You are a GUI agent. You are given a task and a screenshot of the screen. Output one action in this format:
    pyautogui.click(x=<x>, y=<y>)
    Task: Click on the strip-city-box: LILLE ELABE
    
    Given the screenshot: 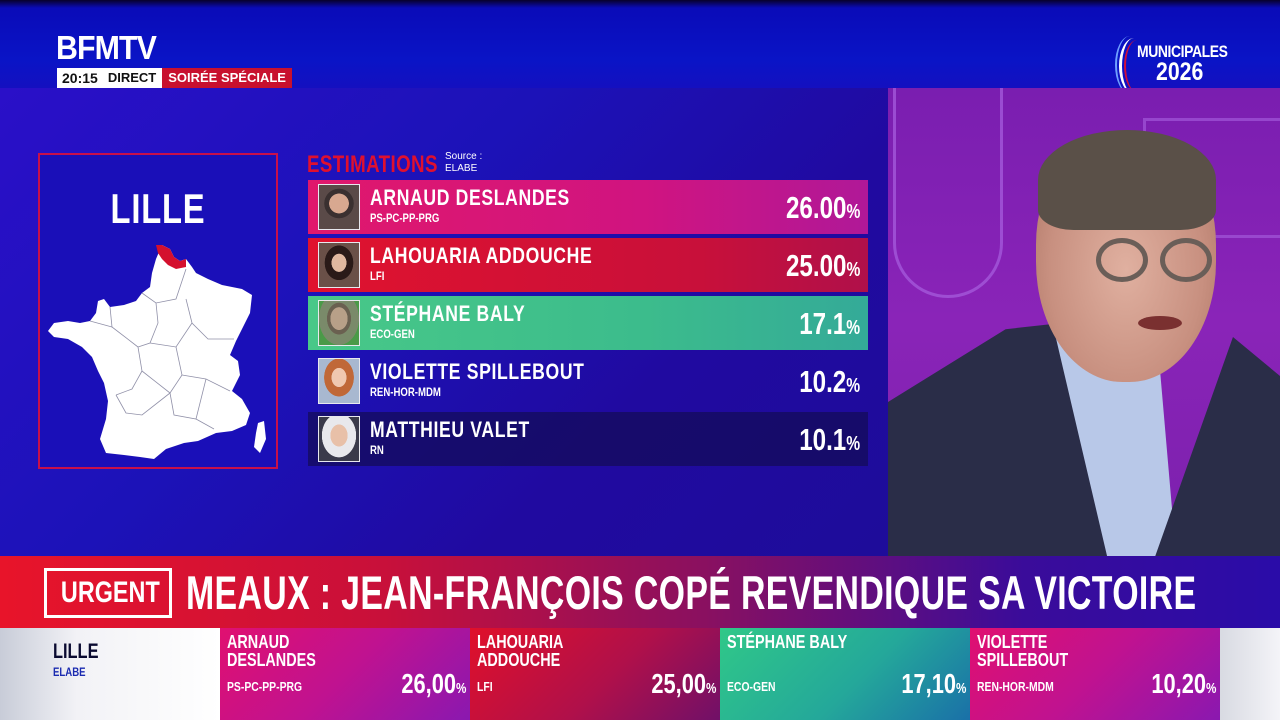 What is the action you would take?
    pyautogui.click(x=110, y=674)
    